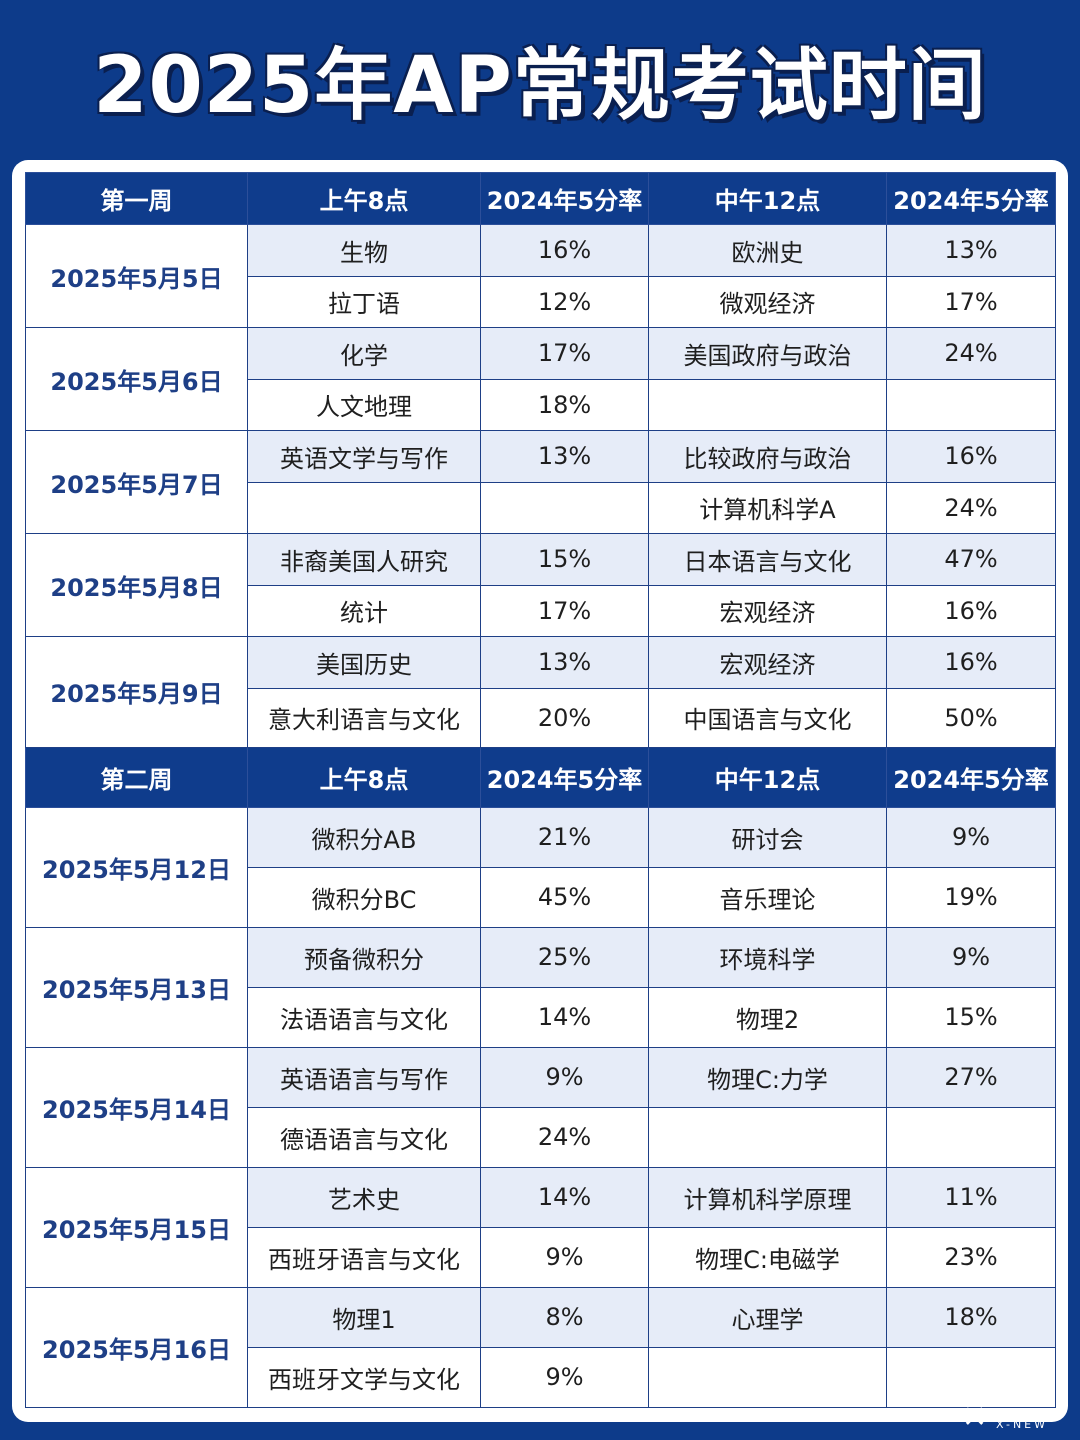 The image size is (1080, 1440). What do you see at coordinates (136, 987) in the screenshot?
I see `exam-date: 2025年5月13日` at bounding box center [136, 987].